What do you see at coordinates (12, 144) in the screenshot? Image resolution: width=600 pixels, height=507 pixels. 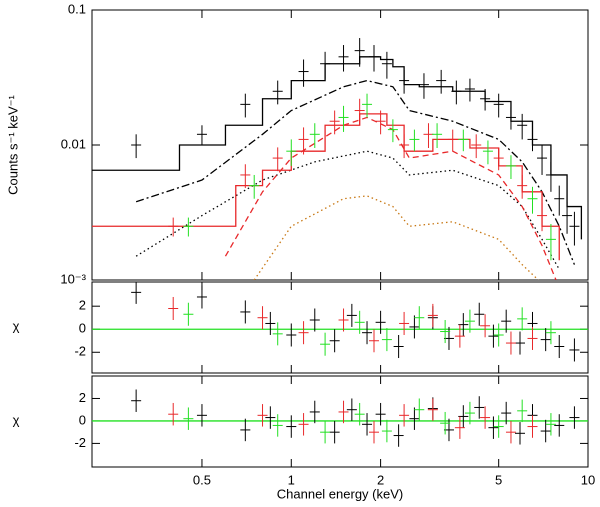 I see `y-axis-label: Counts s⁻¹ keV⁻¹` at bounding box center [12, 144].